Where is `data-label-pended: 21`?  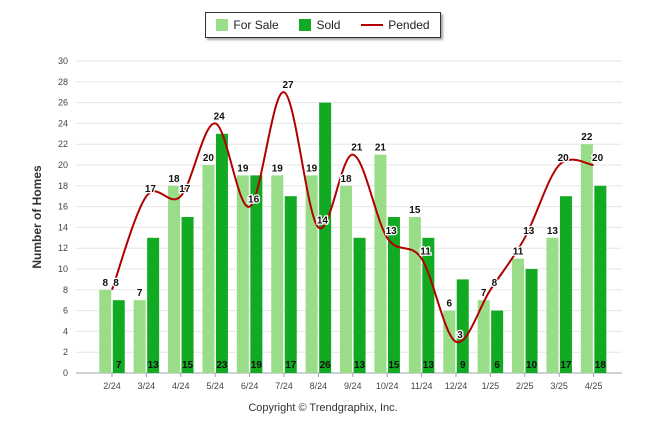 data-label-pended: 21 is located at coordinates (357, 148).